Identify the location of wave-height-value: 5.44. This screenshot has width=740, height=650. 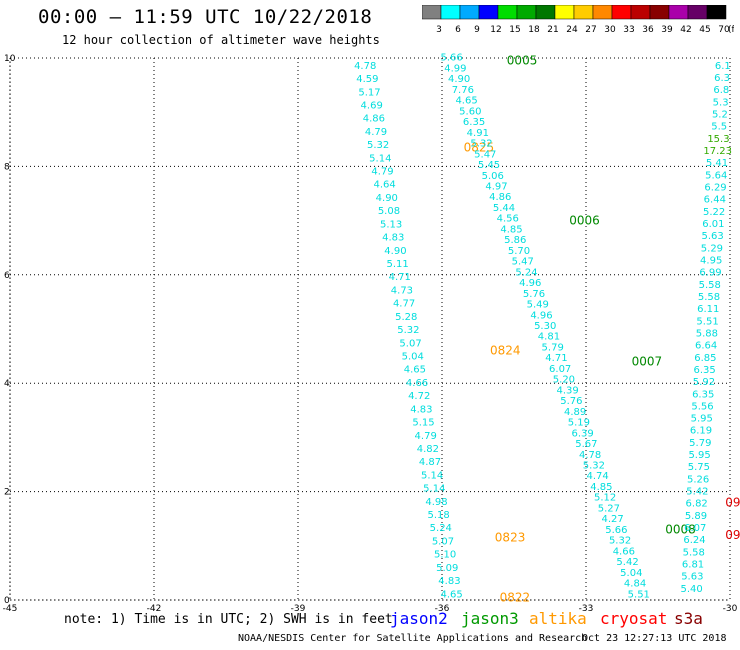
(504, 208).